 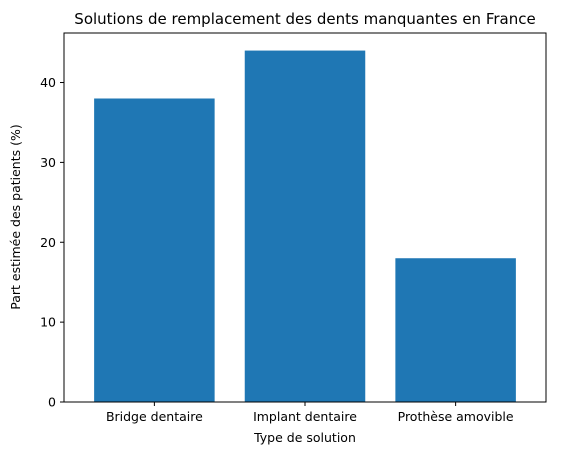 What do you see at coordinates (48, 82) in the screenshot?
I see `y-tick-label-4: 40` at bounding box center [48, 82].